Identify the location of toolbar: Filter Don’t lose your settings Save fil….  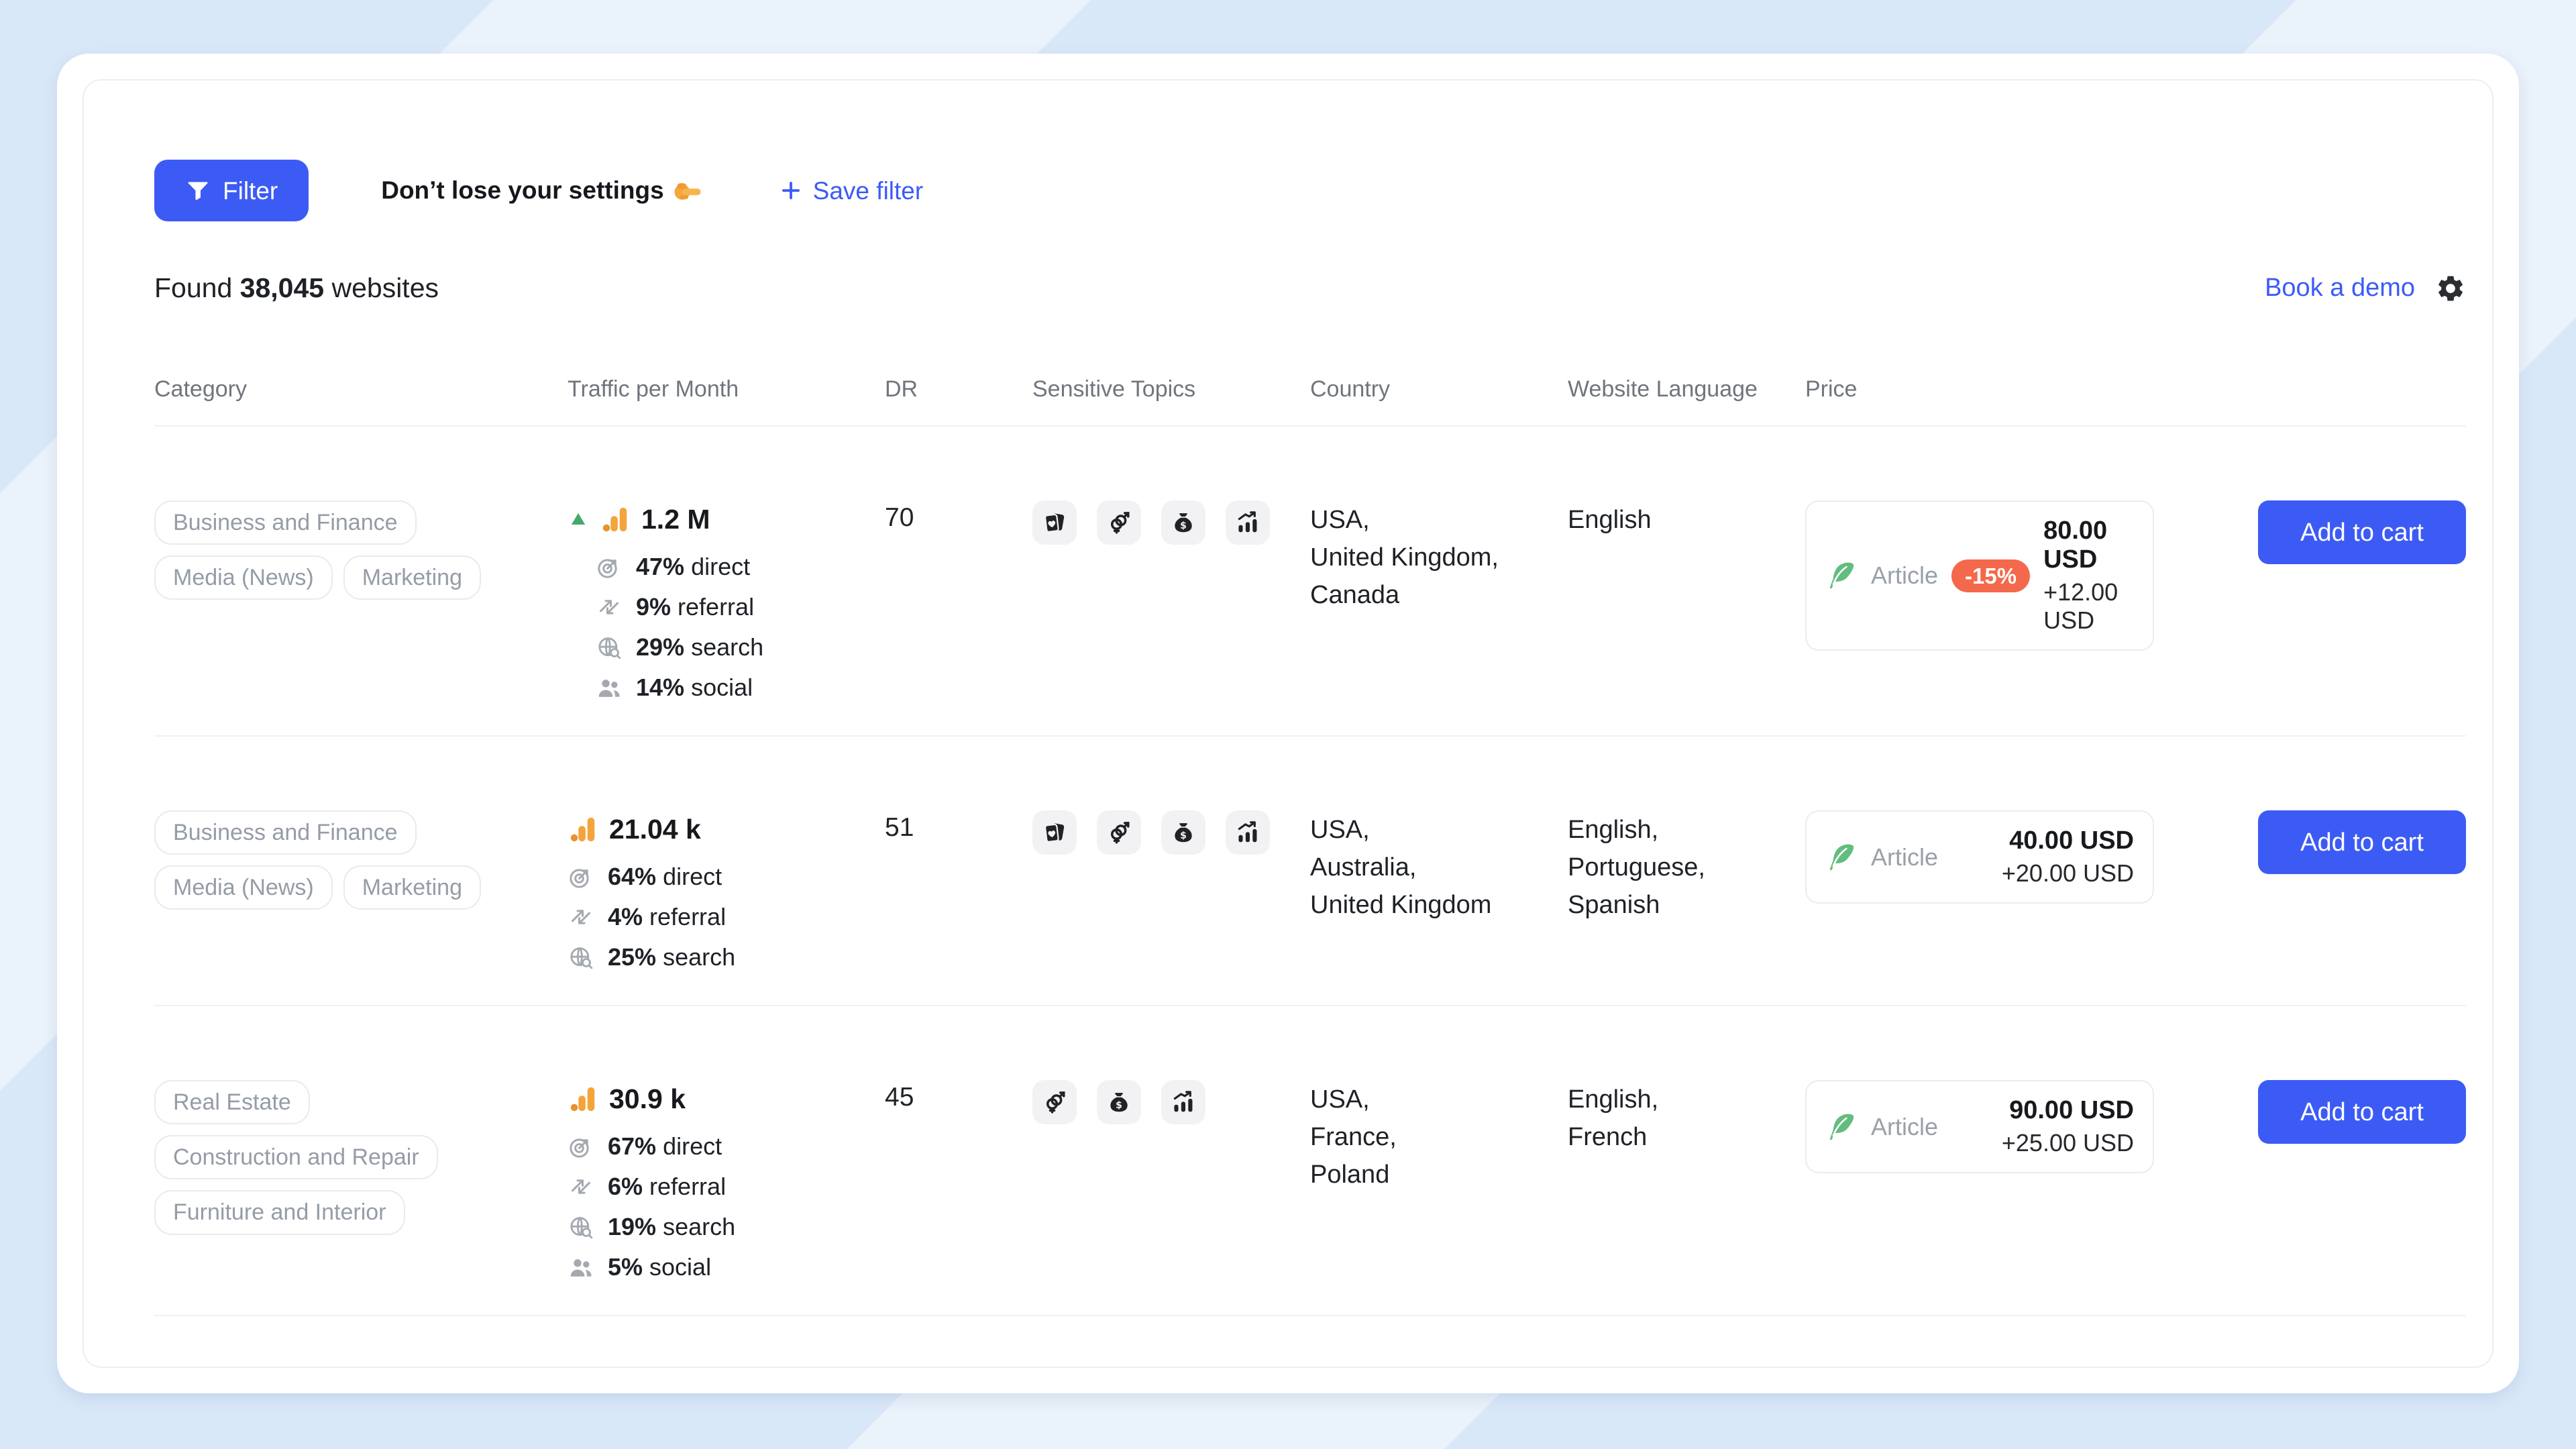
(1310, 190).